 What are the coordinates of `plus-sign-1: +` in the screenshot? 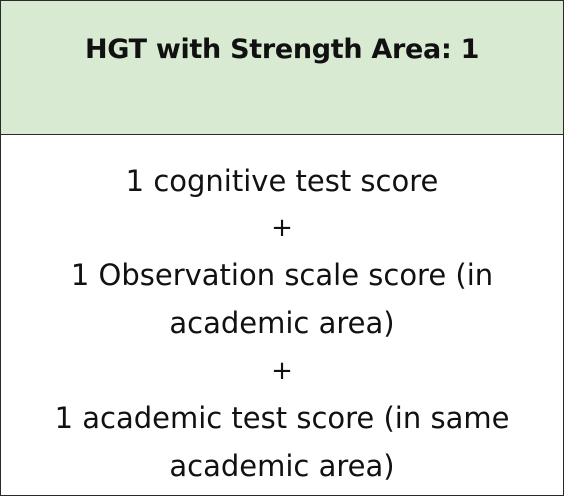 It's located at (282, 228).